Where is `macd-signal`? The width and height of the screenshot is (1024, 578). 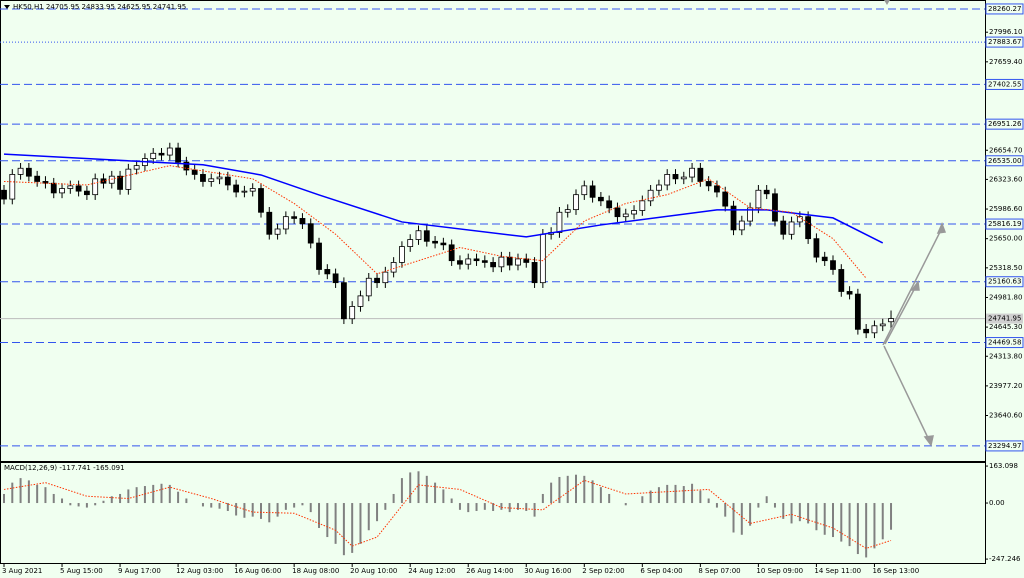
macd-signal is located at coordinates (447, 514).